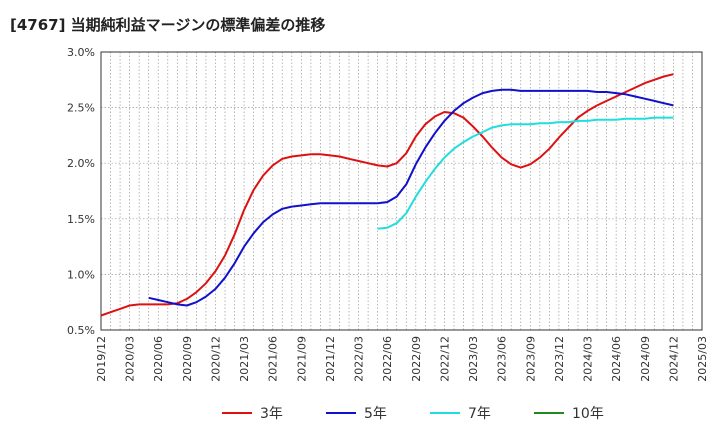 The width and height of the screenshot is (720, 440). What do you see at coordinates (479, 414) in the screenshot?
I see `legend-label: 7年` at bounding box center [479, 414].